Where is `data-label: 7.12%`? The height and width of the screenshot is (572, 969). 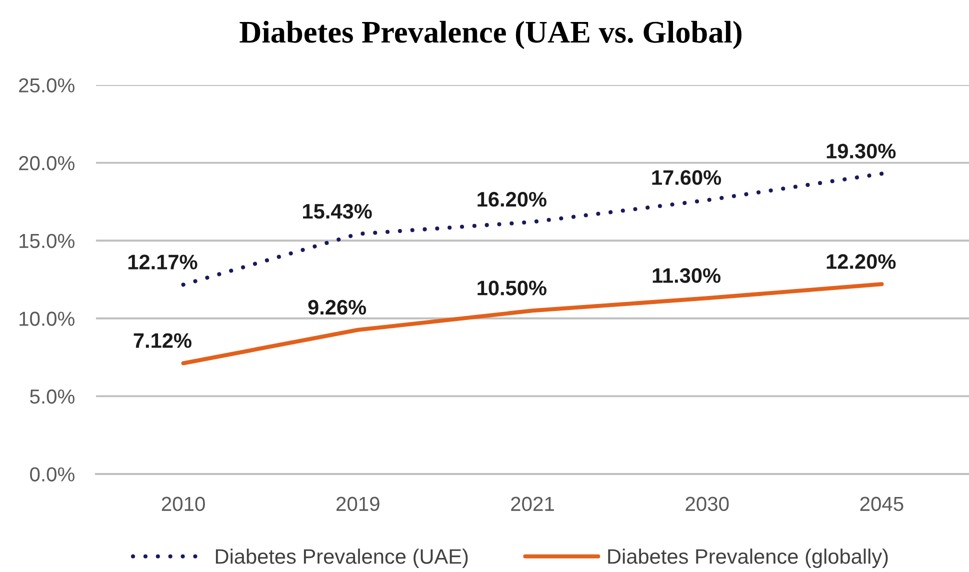
data-label: 7.12% is located at coordinates (163, 340).